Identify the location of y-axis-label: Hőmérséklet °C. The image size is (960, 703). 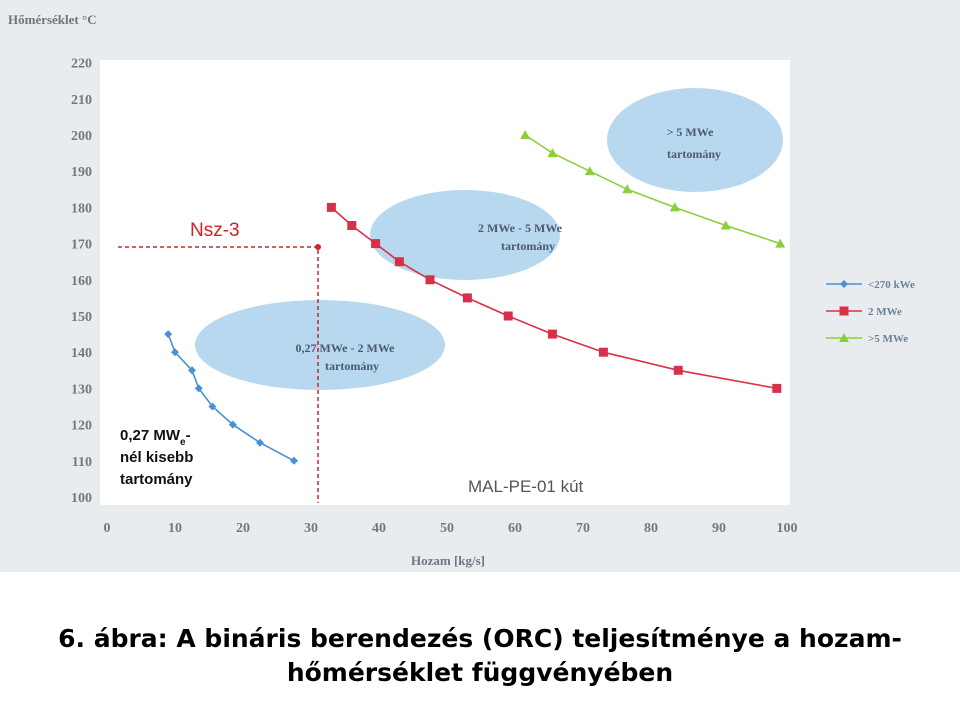
(52, 19).